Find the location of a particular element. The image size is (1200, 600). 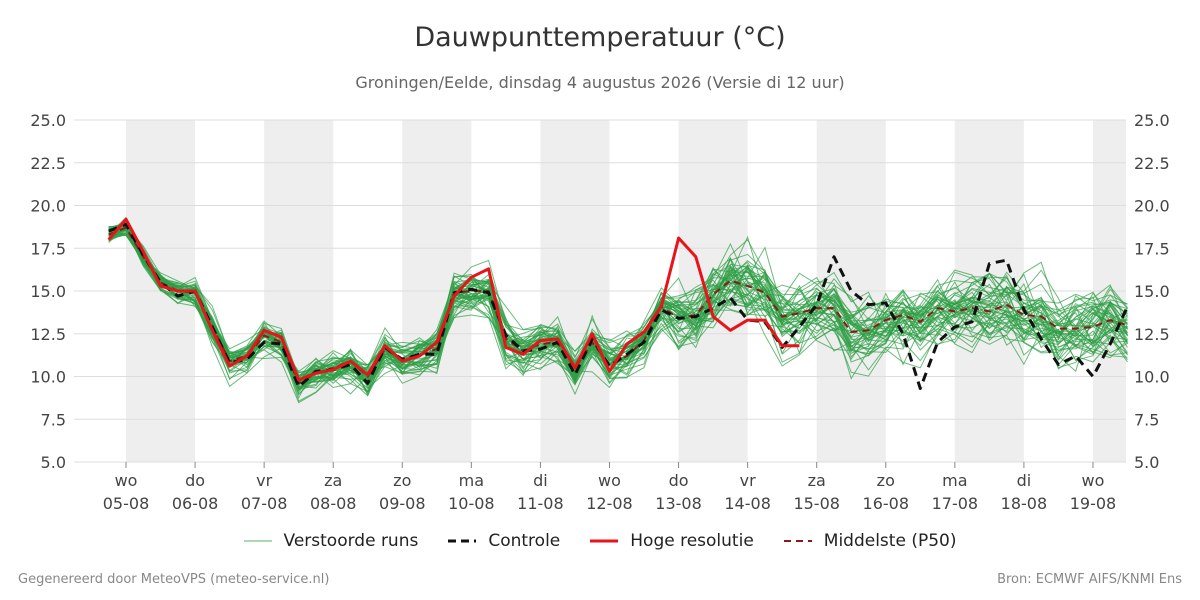

legend-item-ensemble: Verstoorde runs is located at coordinates (331, 541).